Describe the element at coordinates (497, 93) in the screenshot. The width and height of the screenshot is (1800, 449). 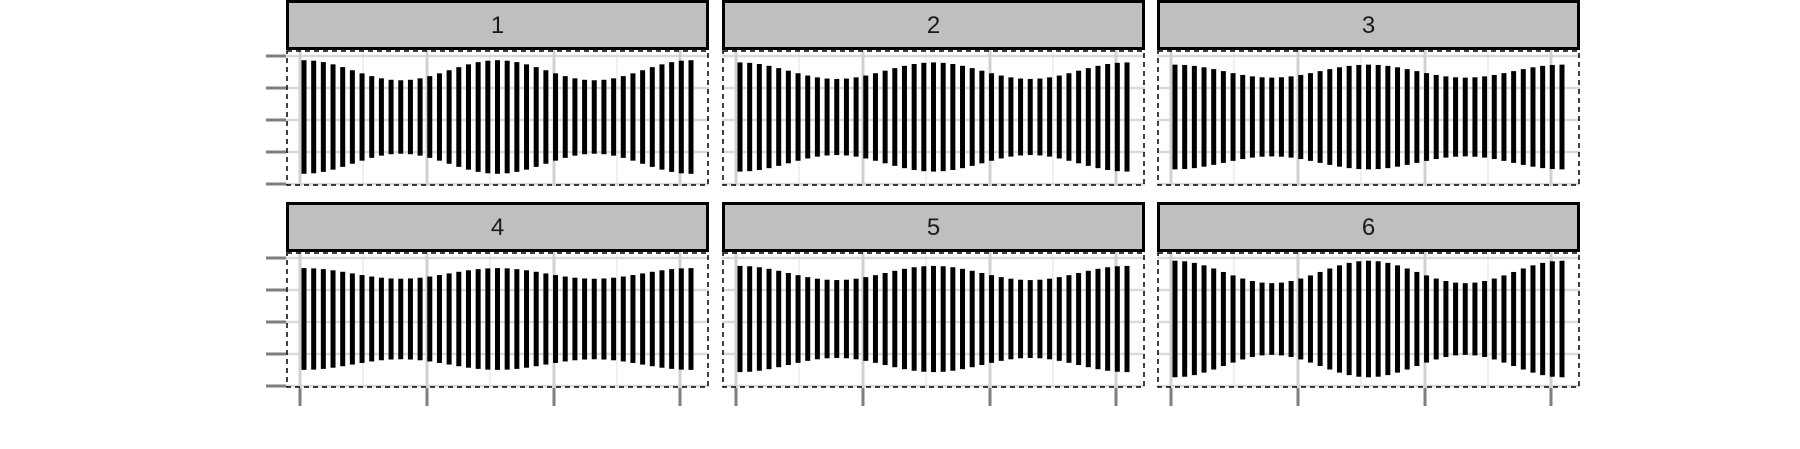
I see `facet-panel-1: 1` at that location.